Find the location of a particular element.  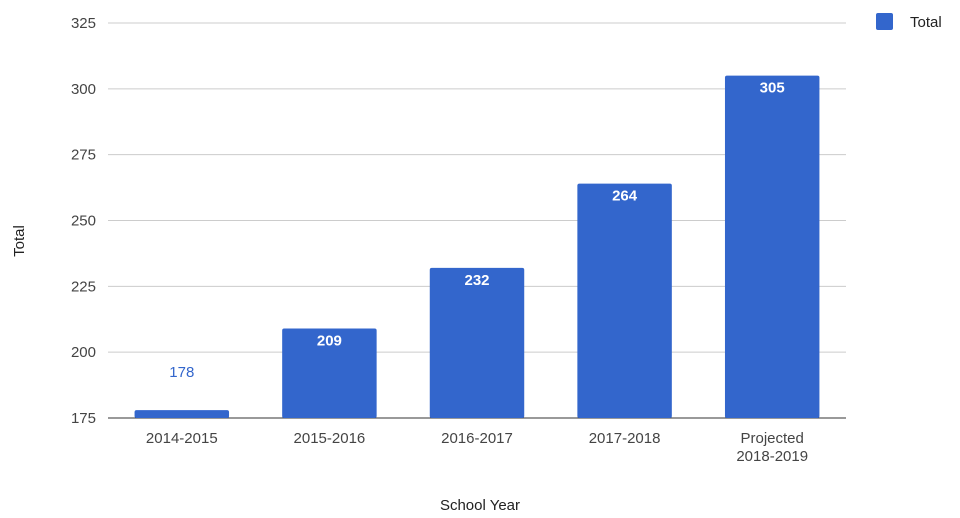

bar-value-label: 264 is located at coordinates (625, 196).